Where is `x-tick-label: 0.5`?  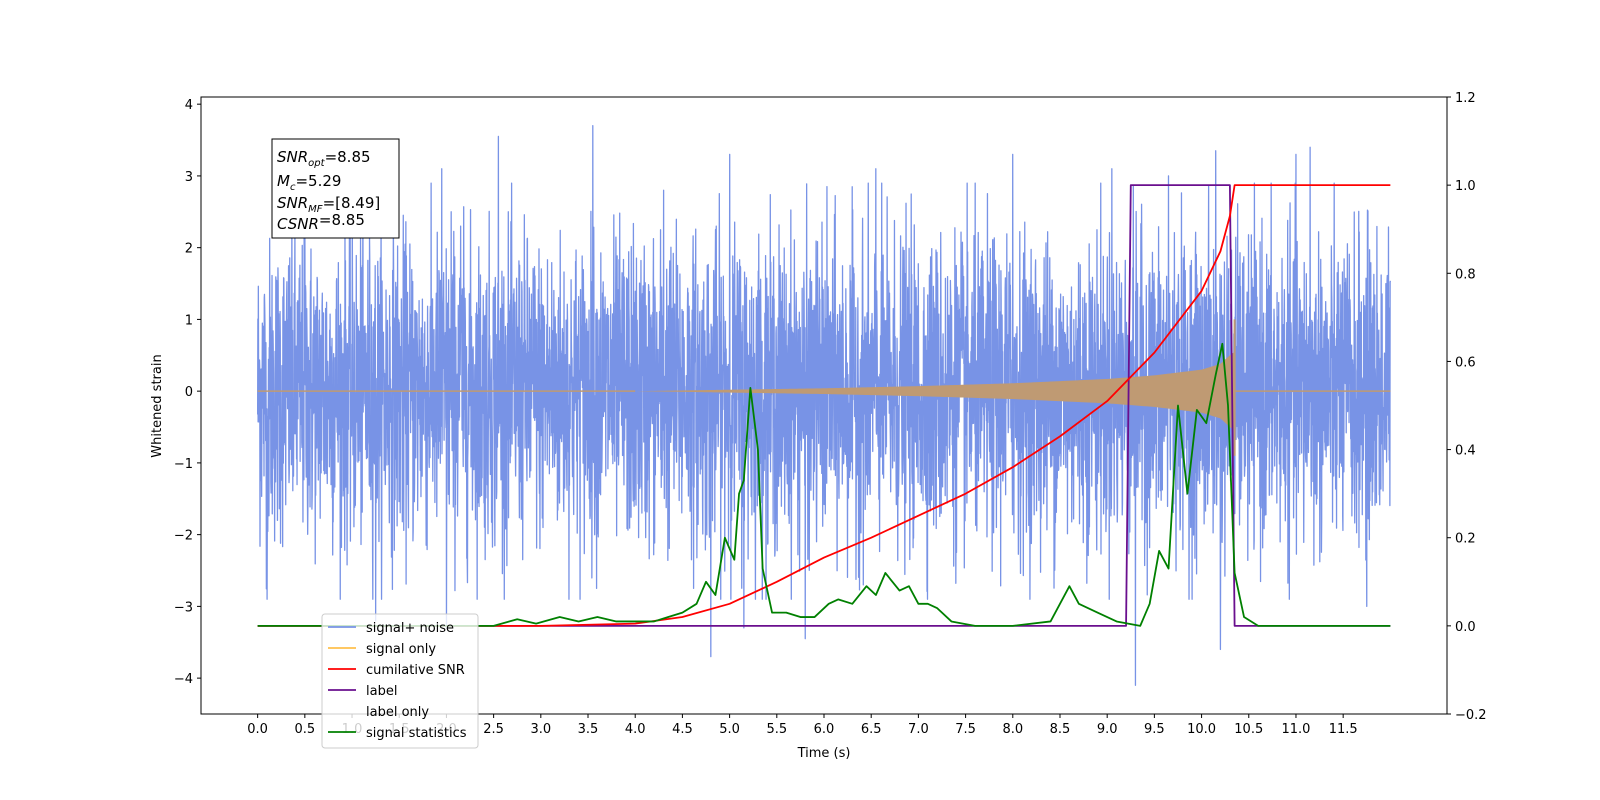 x-tick-label: 0.5 is located at coordinates (304, 729).